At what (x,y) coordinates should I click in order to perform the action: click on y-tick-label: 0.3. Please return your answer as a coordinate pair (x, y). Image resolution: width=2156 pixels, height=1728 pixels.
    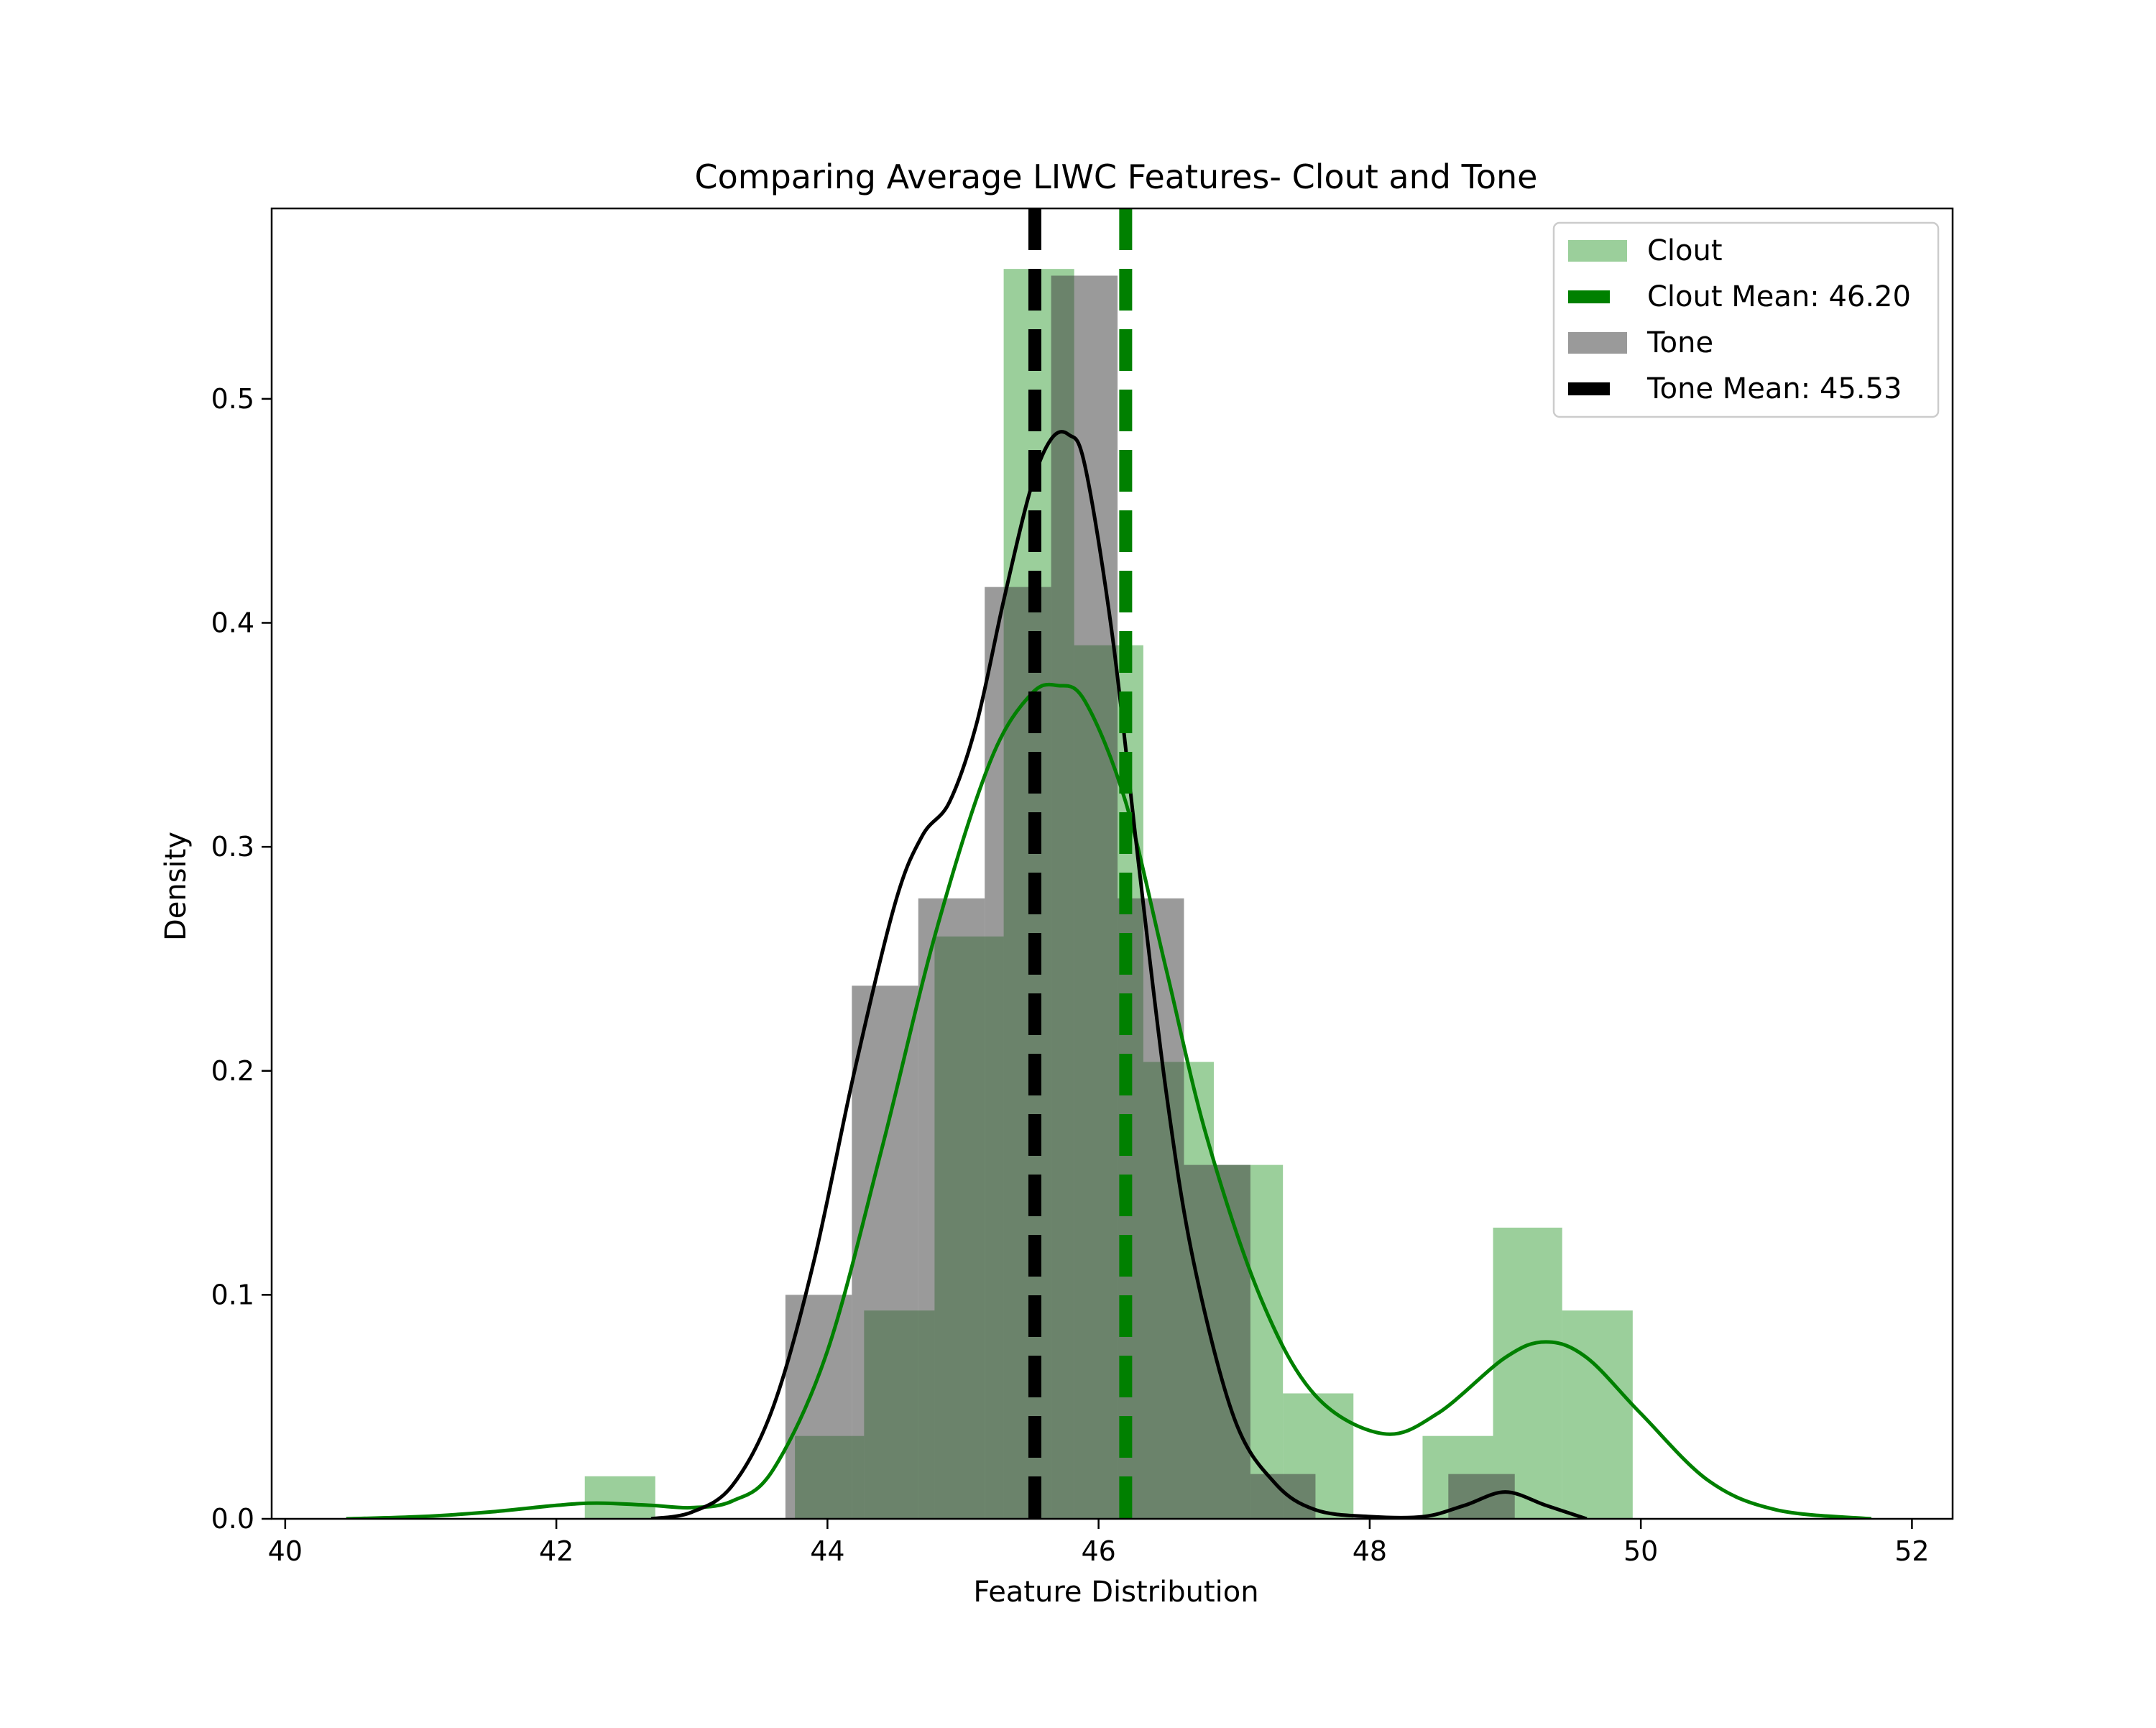
    Looking at the image, I should click on (233, 847).